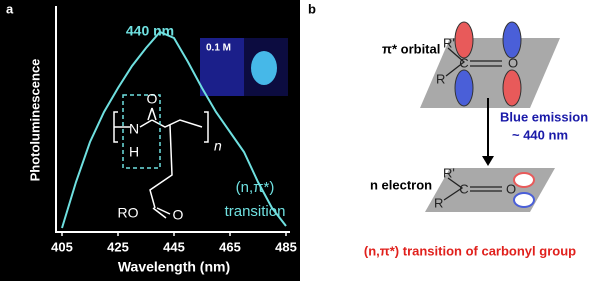 The height and width of the screenshot is (281, 600). What do you see at coordinates (128, 213) in the screenshot?
I see `atom: RO` at bounding box center [128, 213].